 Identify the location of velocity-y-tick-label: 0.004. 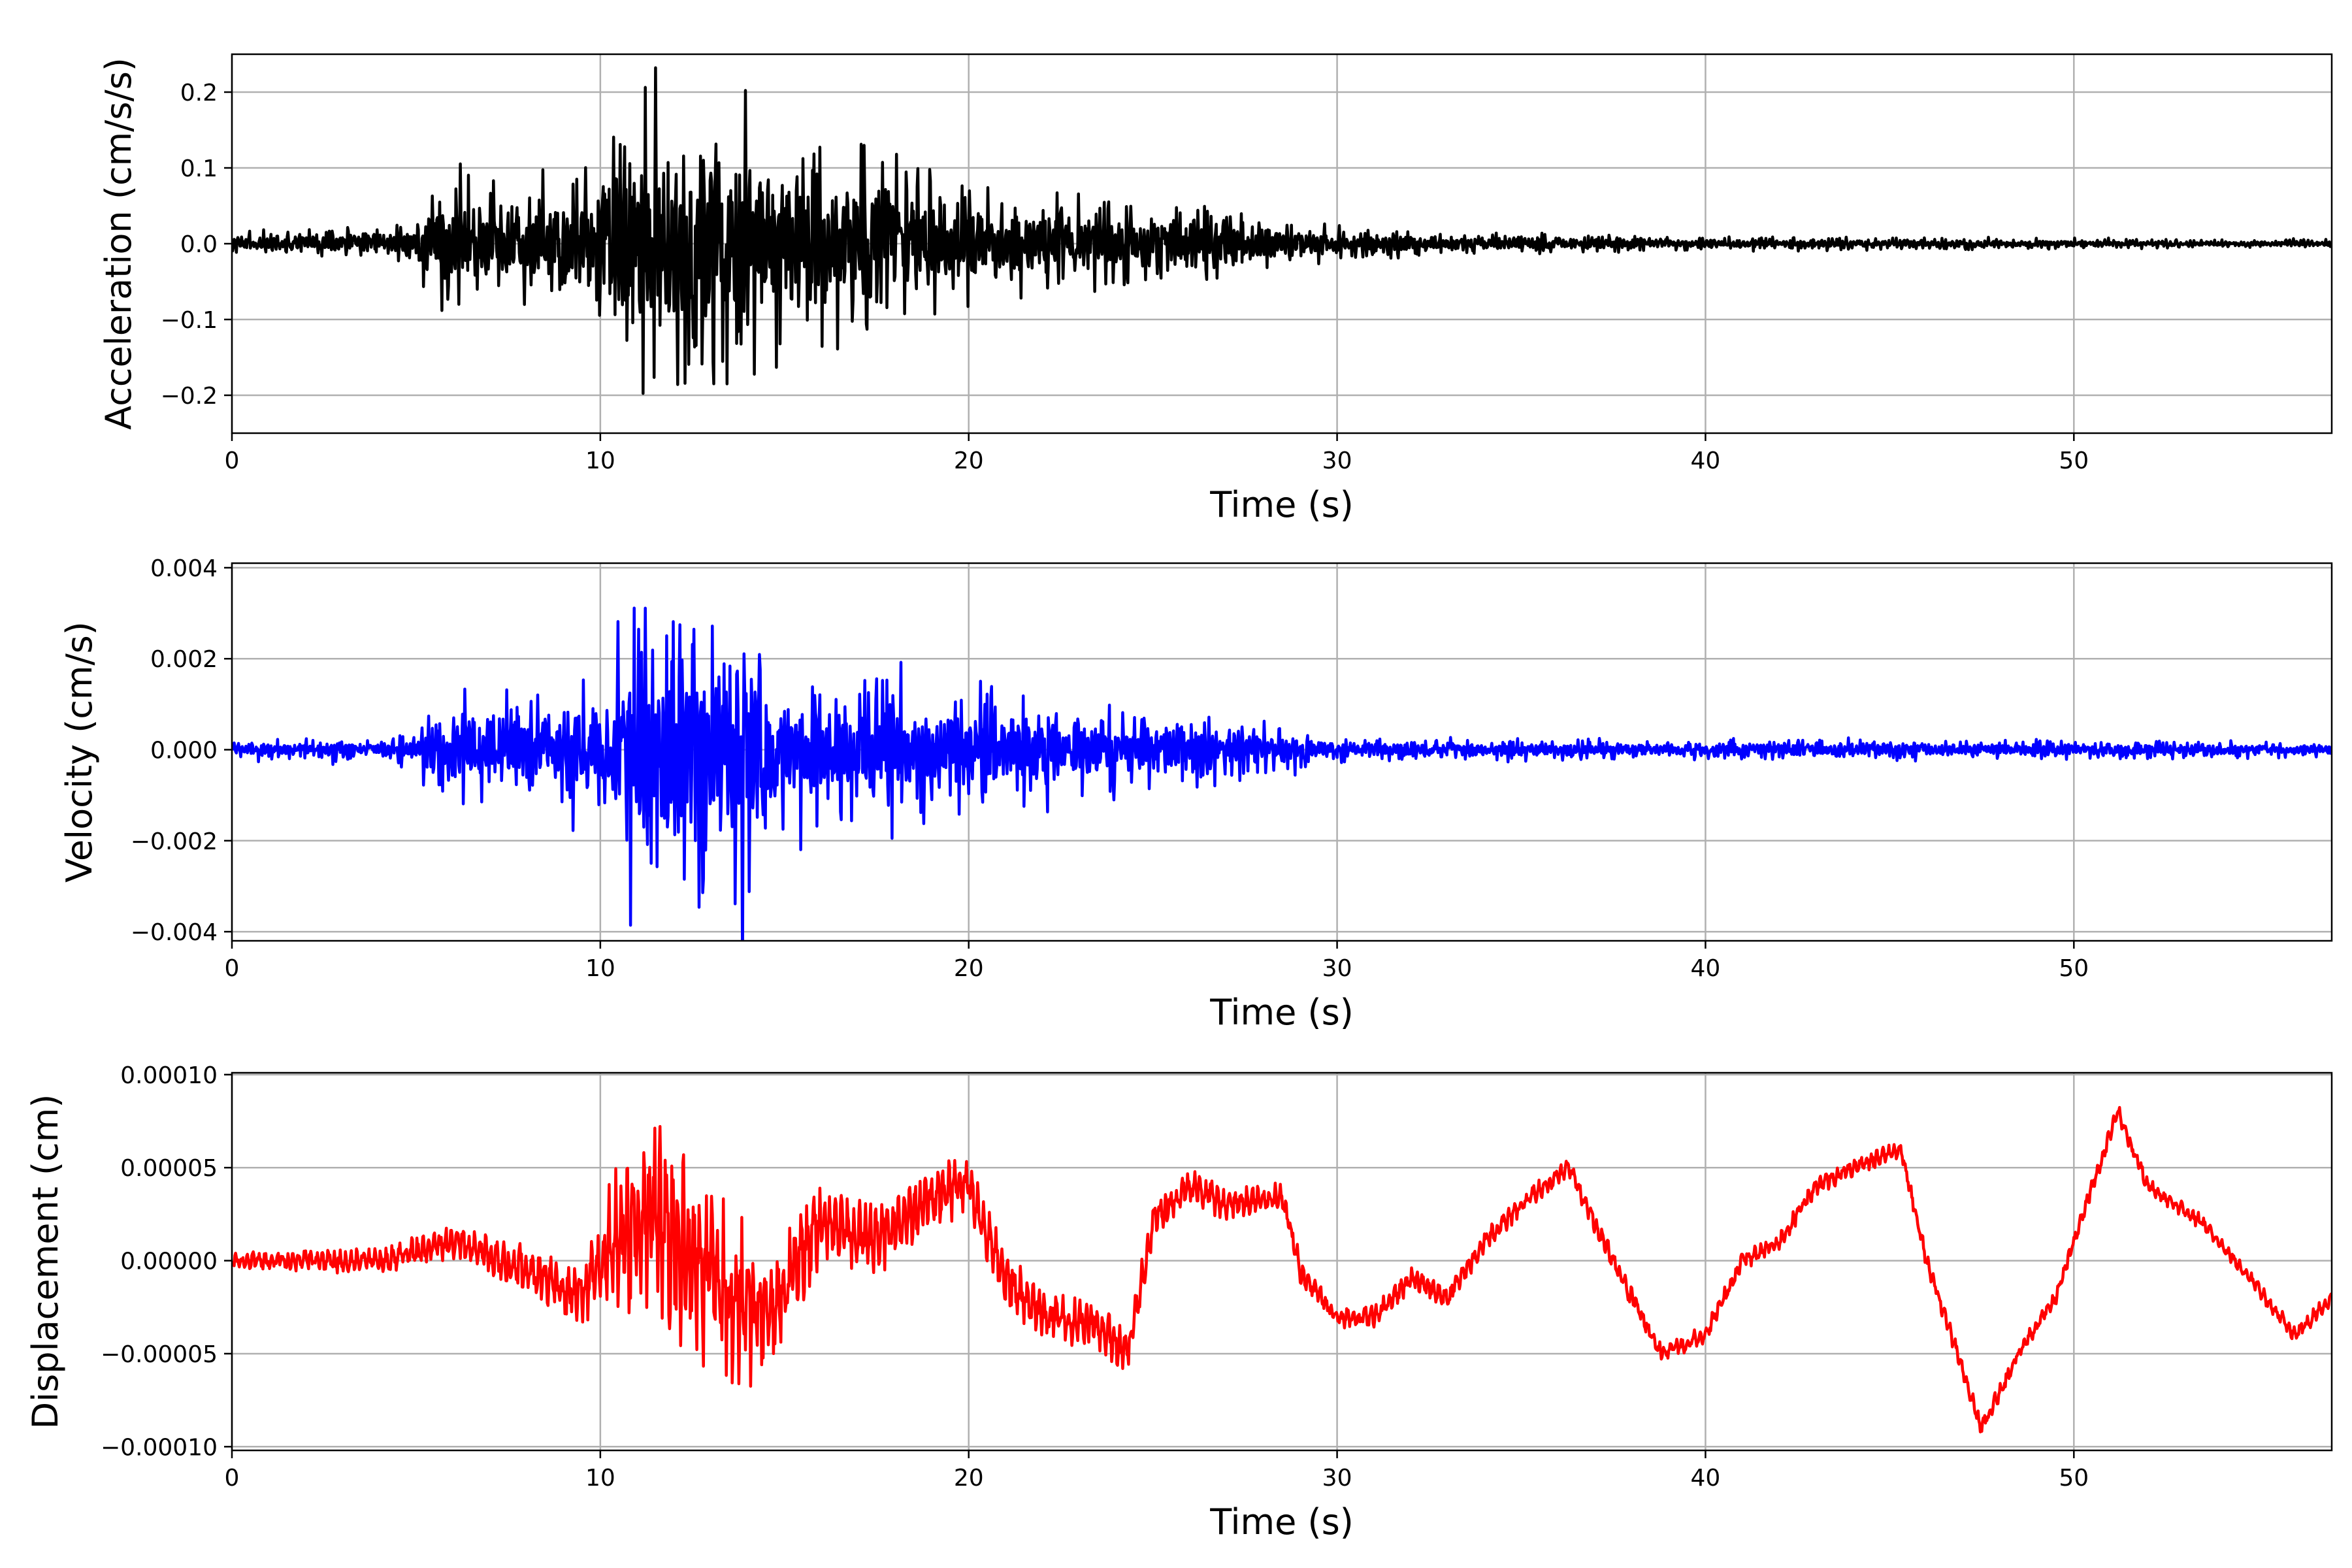
(184, 568).